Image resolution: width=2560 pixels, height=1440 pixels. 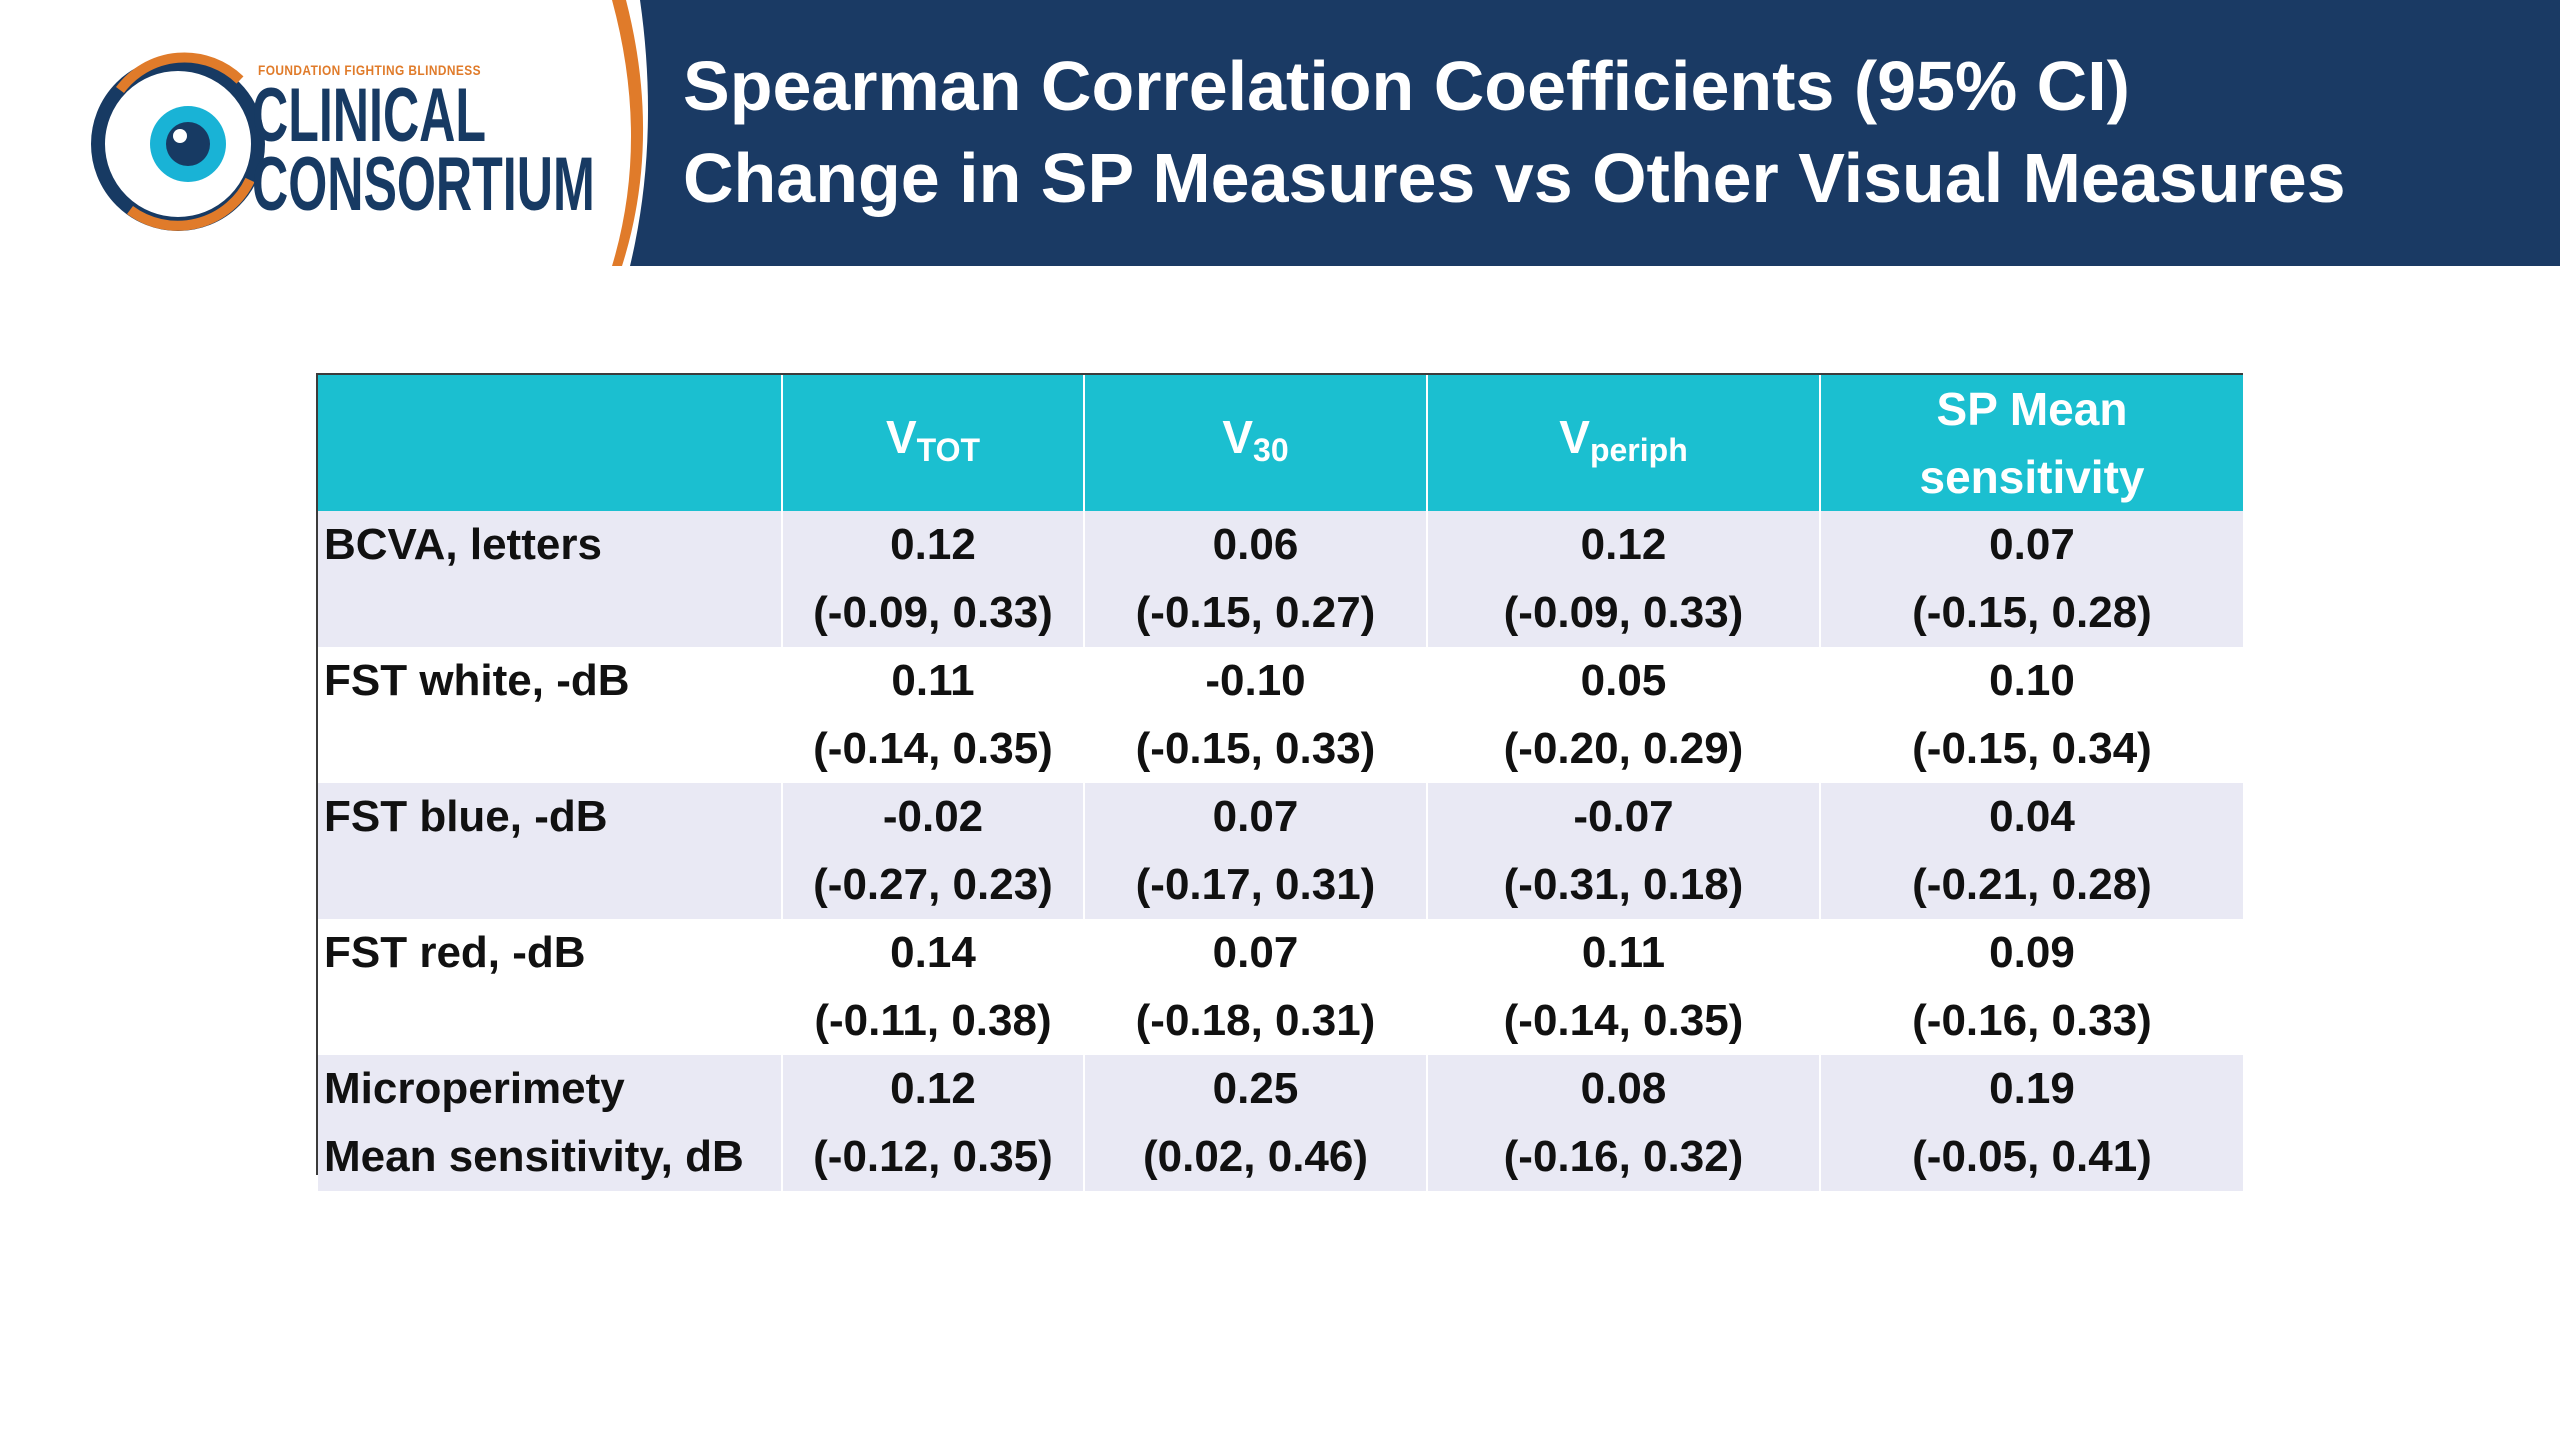 I want to click on logo-tagline: FOUNDATION FIGHTING BLINDNESS, so click(x=369, y=70).